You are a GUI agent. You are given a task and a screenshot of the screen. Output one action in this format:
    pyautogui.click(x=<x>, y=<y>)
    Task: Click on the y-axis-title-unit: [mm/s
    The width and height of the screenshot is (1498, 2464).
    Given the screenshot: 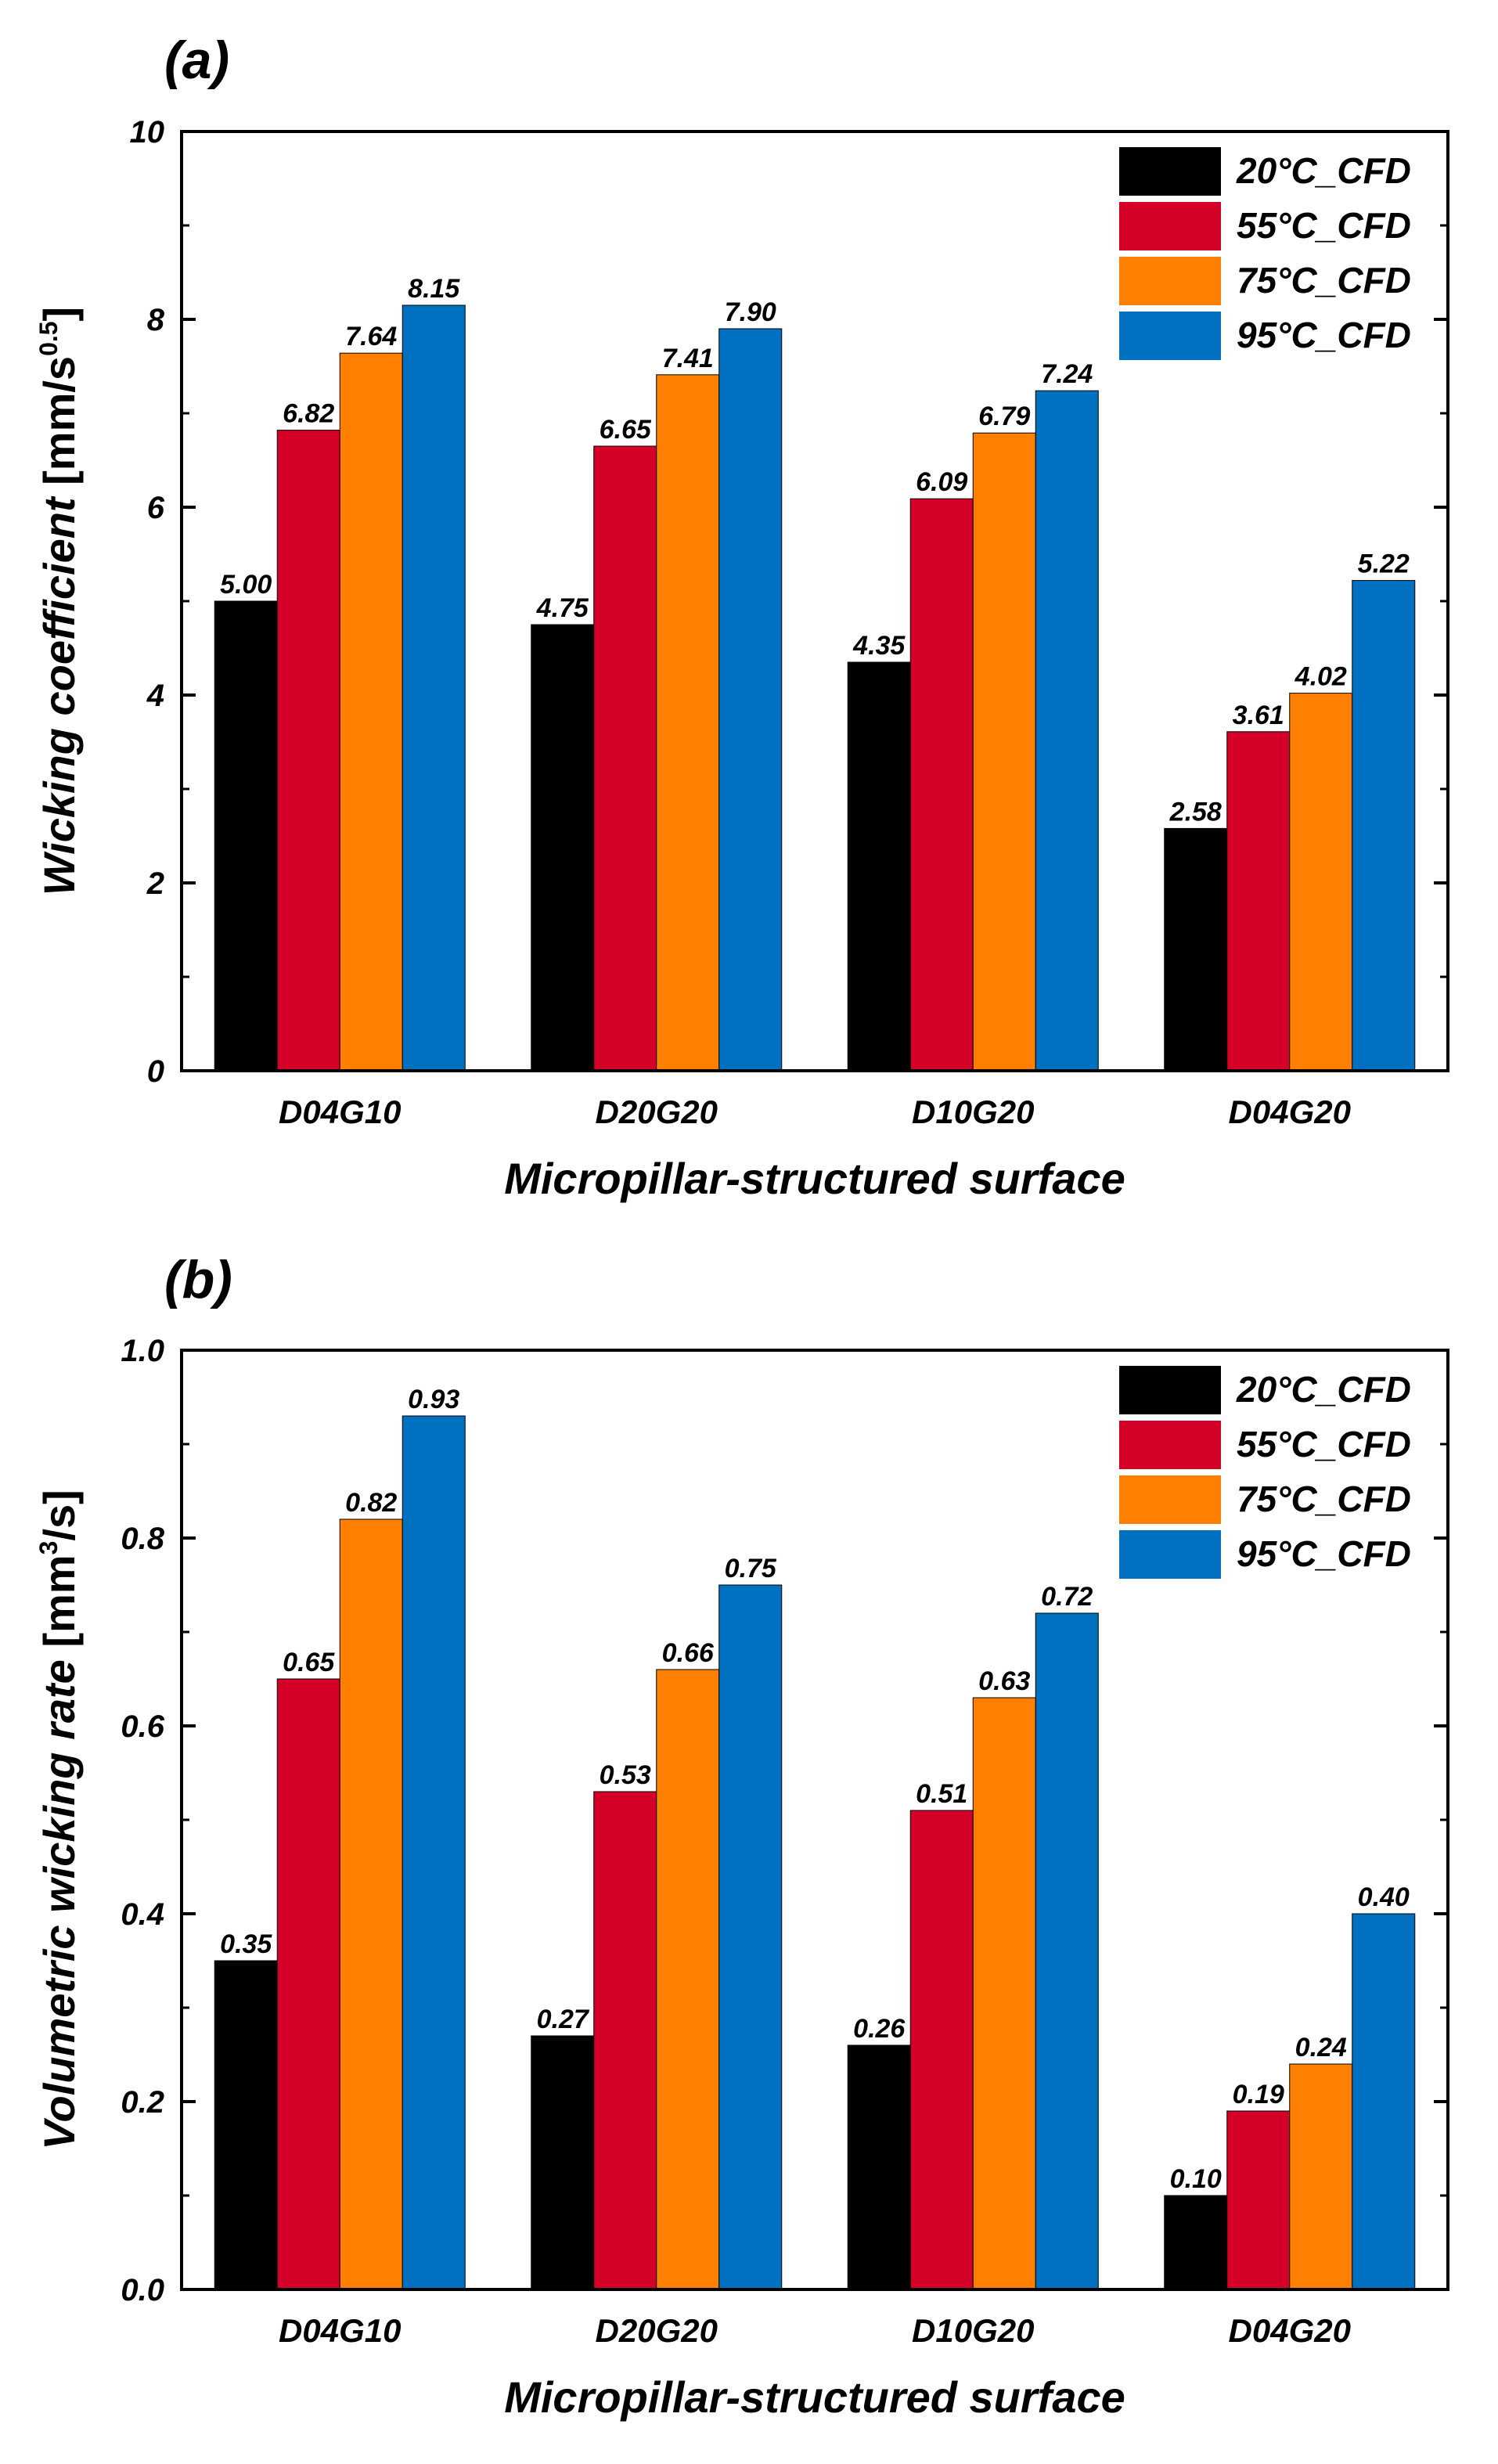 What is the action you would take?
    pyautogui.click(x=59, y=427)
    